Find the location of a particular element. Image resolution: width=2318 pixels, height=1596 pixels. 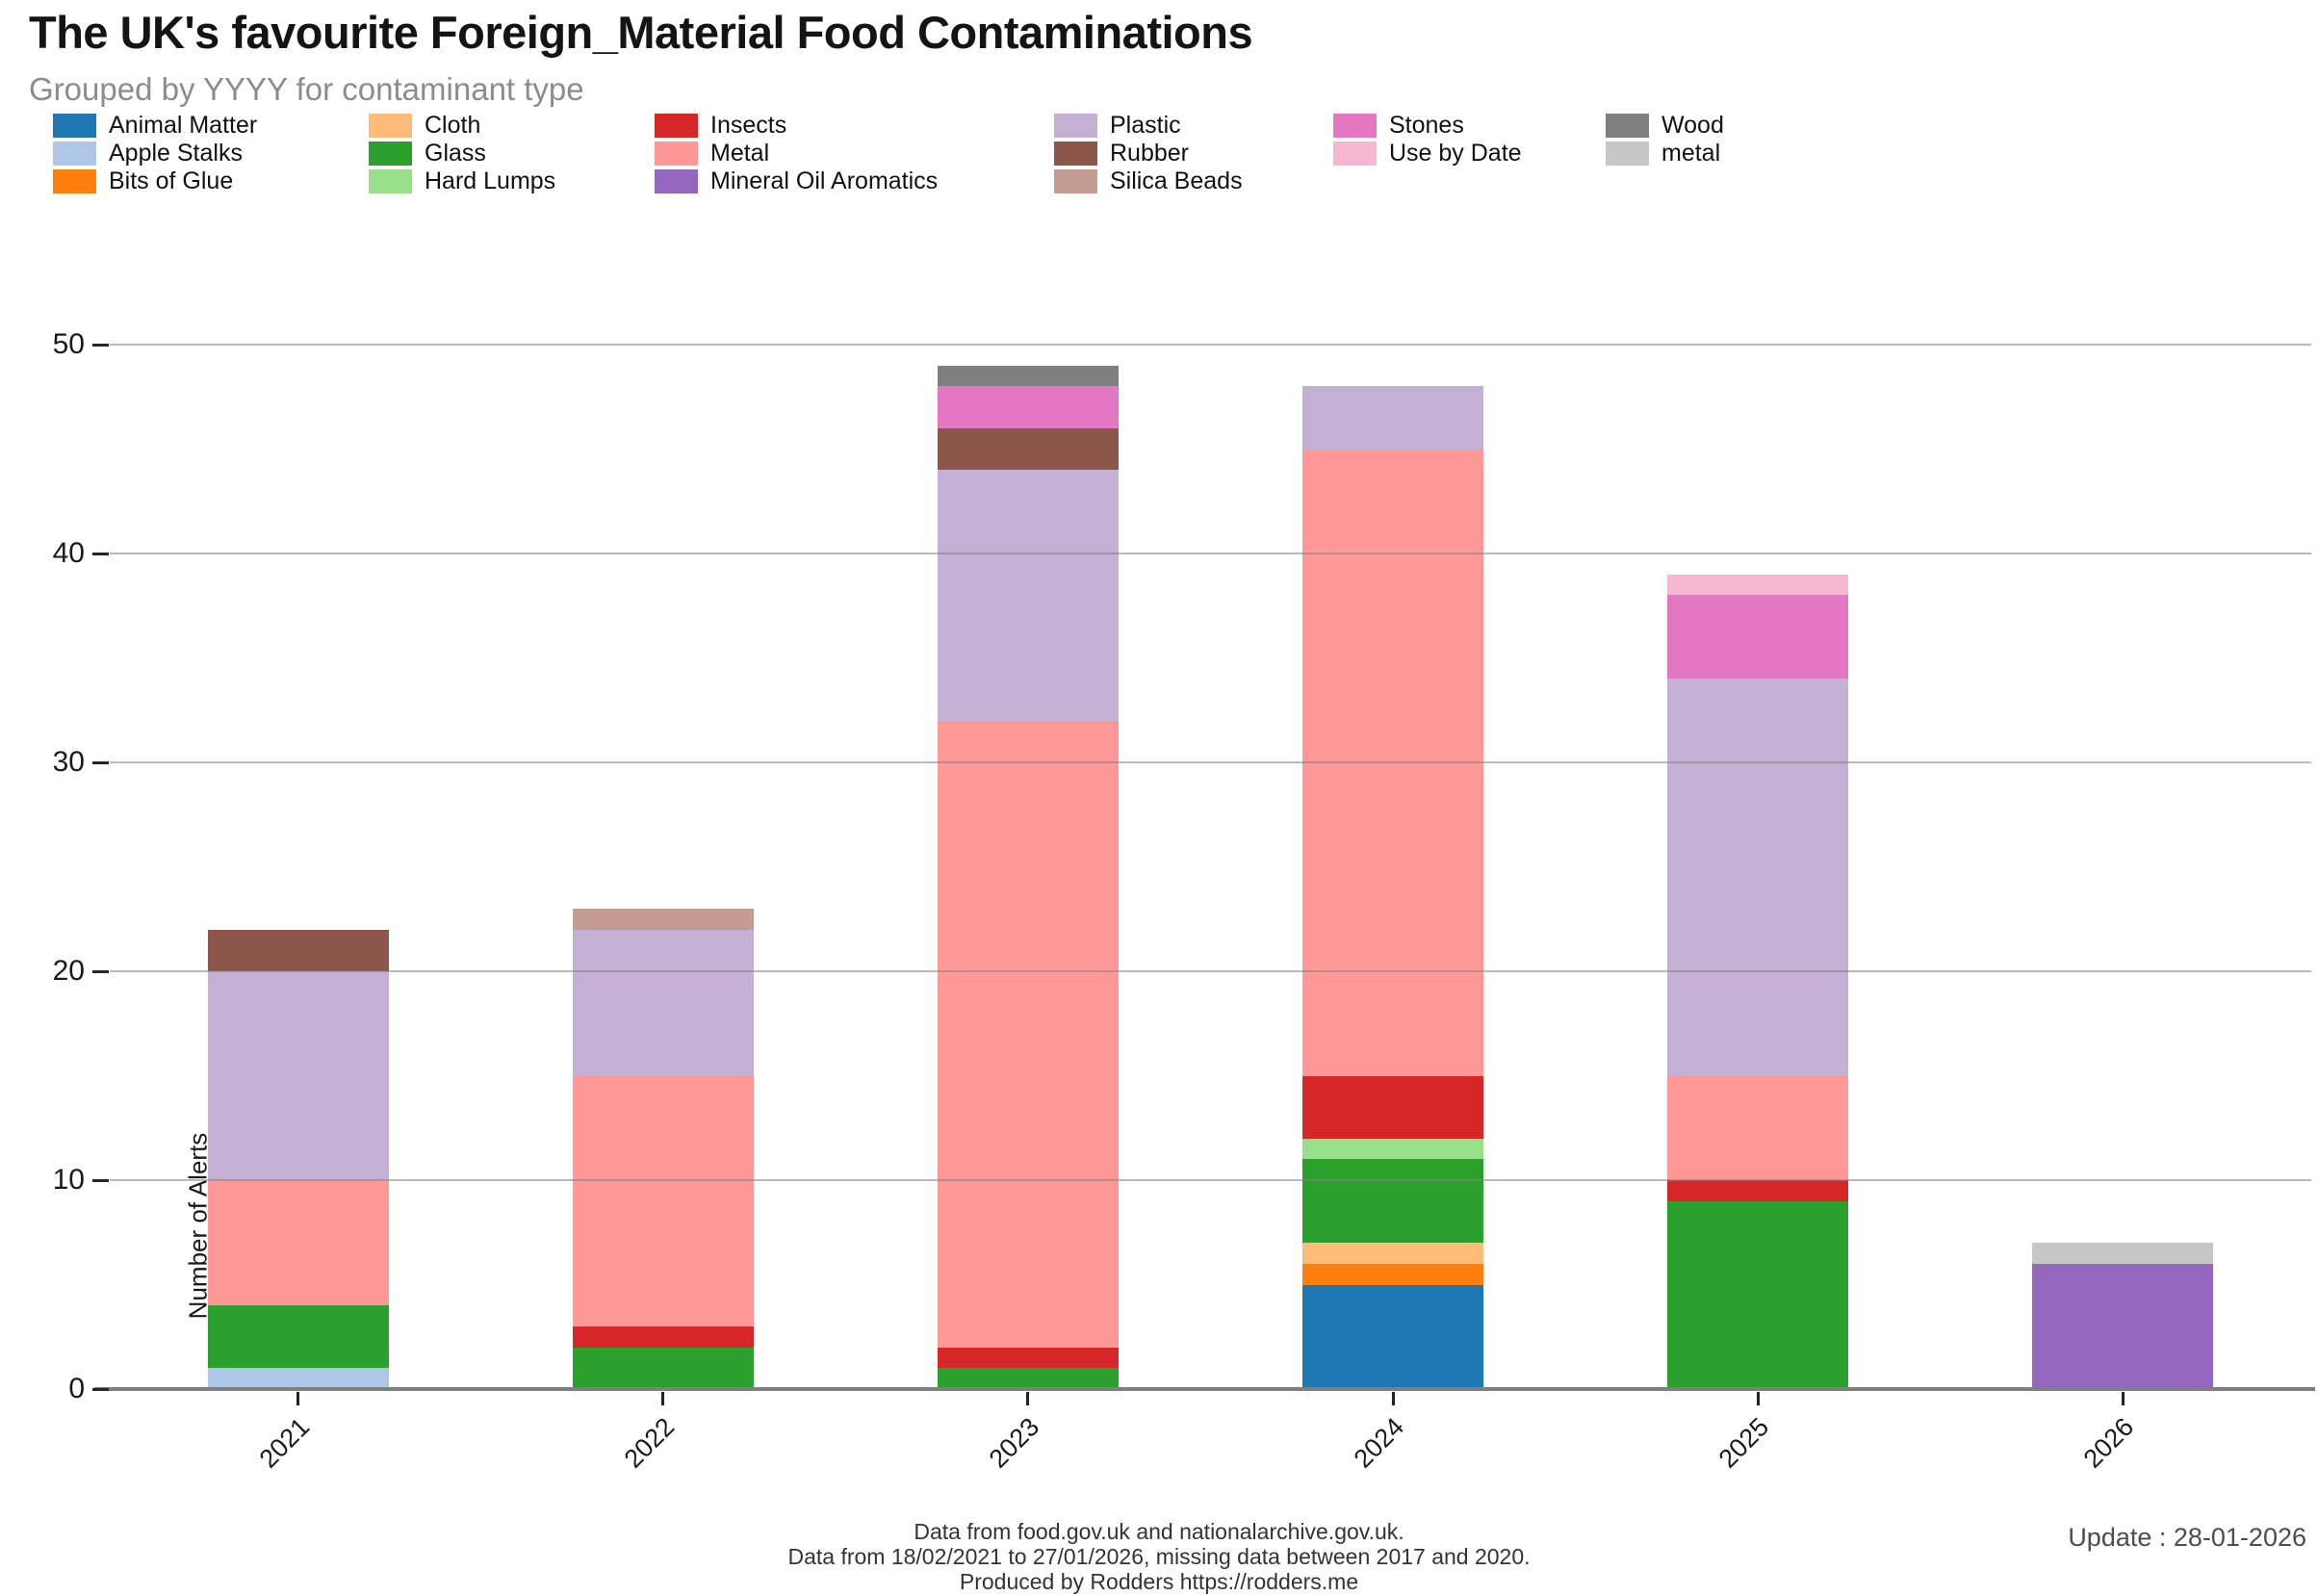

legend-item-silica-beads: Silica Beads is located at coordinates (1148, 181).